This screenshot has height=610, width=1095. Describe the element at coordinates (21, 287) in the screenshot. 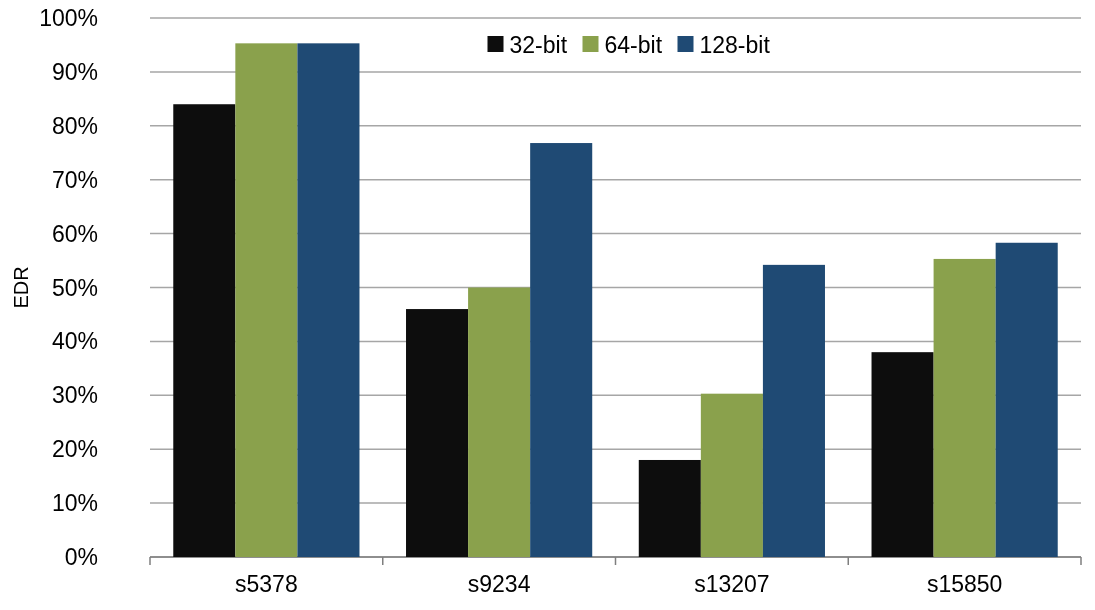

I see `y-axis-title: EDR` at that location.